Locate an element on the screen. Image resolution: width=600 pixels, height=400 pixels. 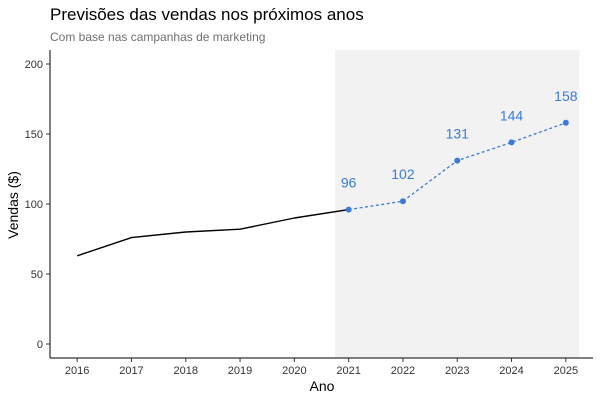
x-tick-label: 2024 is located at coordinates (511, 371).